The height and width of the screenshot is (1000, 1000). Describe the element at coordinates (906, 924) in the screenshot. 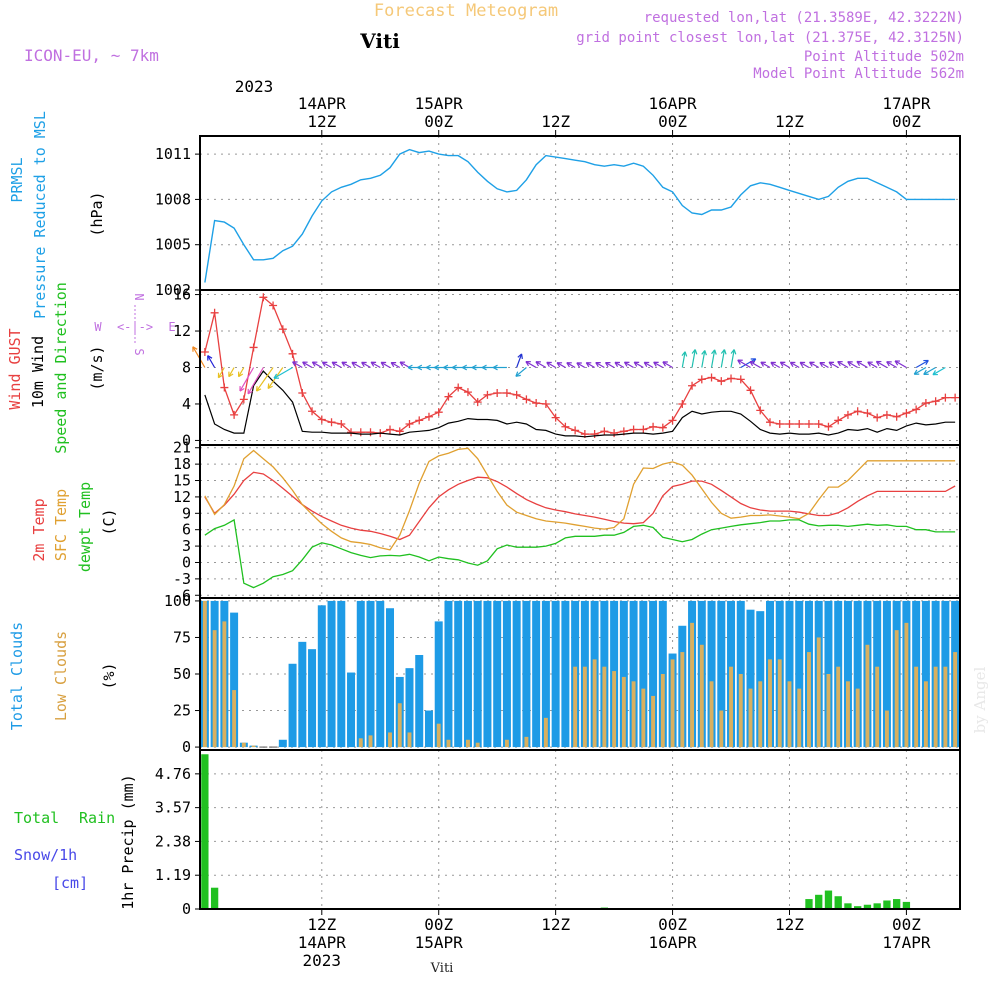

I see `bottom-hour-label: 00Z` at that location.